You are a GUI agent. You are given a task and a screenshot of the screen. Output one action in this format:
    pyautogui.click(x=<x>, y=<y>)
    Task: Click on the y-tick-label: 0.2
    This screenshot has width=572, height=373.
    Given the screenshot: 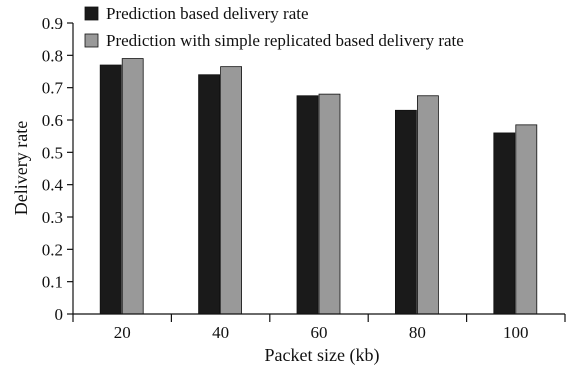 What is the action you would take?
    pyautogui.click(x=52, y=249)
    